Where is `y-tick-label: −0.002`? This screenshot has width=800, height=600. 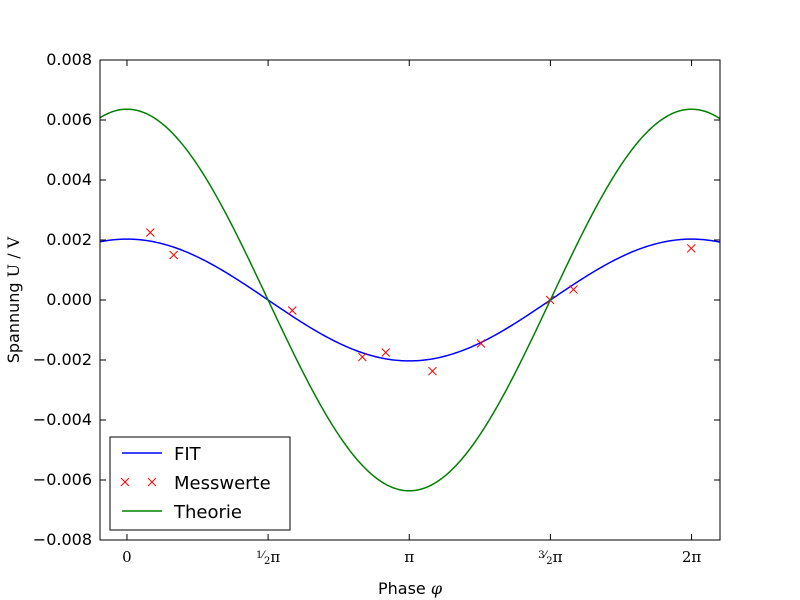
y-tick-label: −0.002 is located at coordinates (62, 359).